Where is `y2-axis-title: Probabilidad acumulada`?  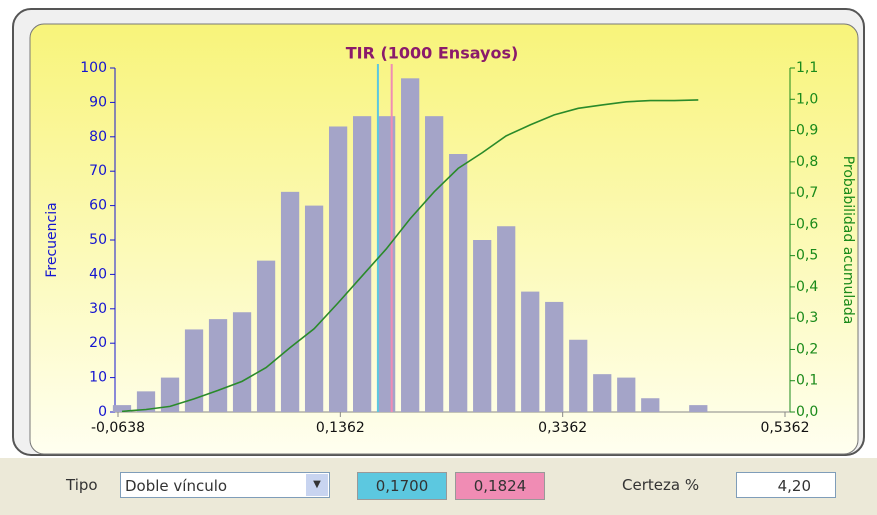 y2-axis-title: Probabilidad acumulada is located at coordinates (848, 240).